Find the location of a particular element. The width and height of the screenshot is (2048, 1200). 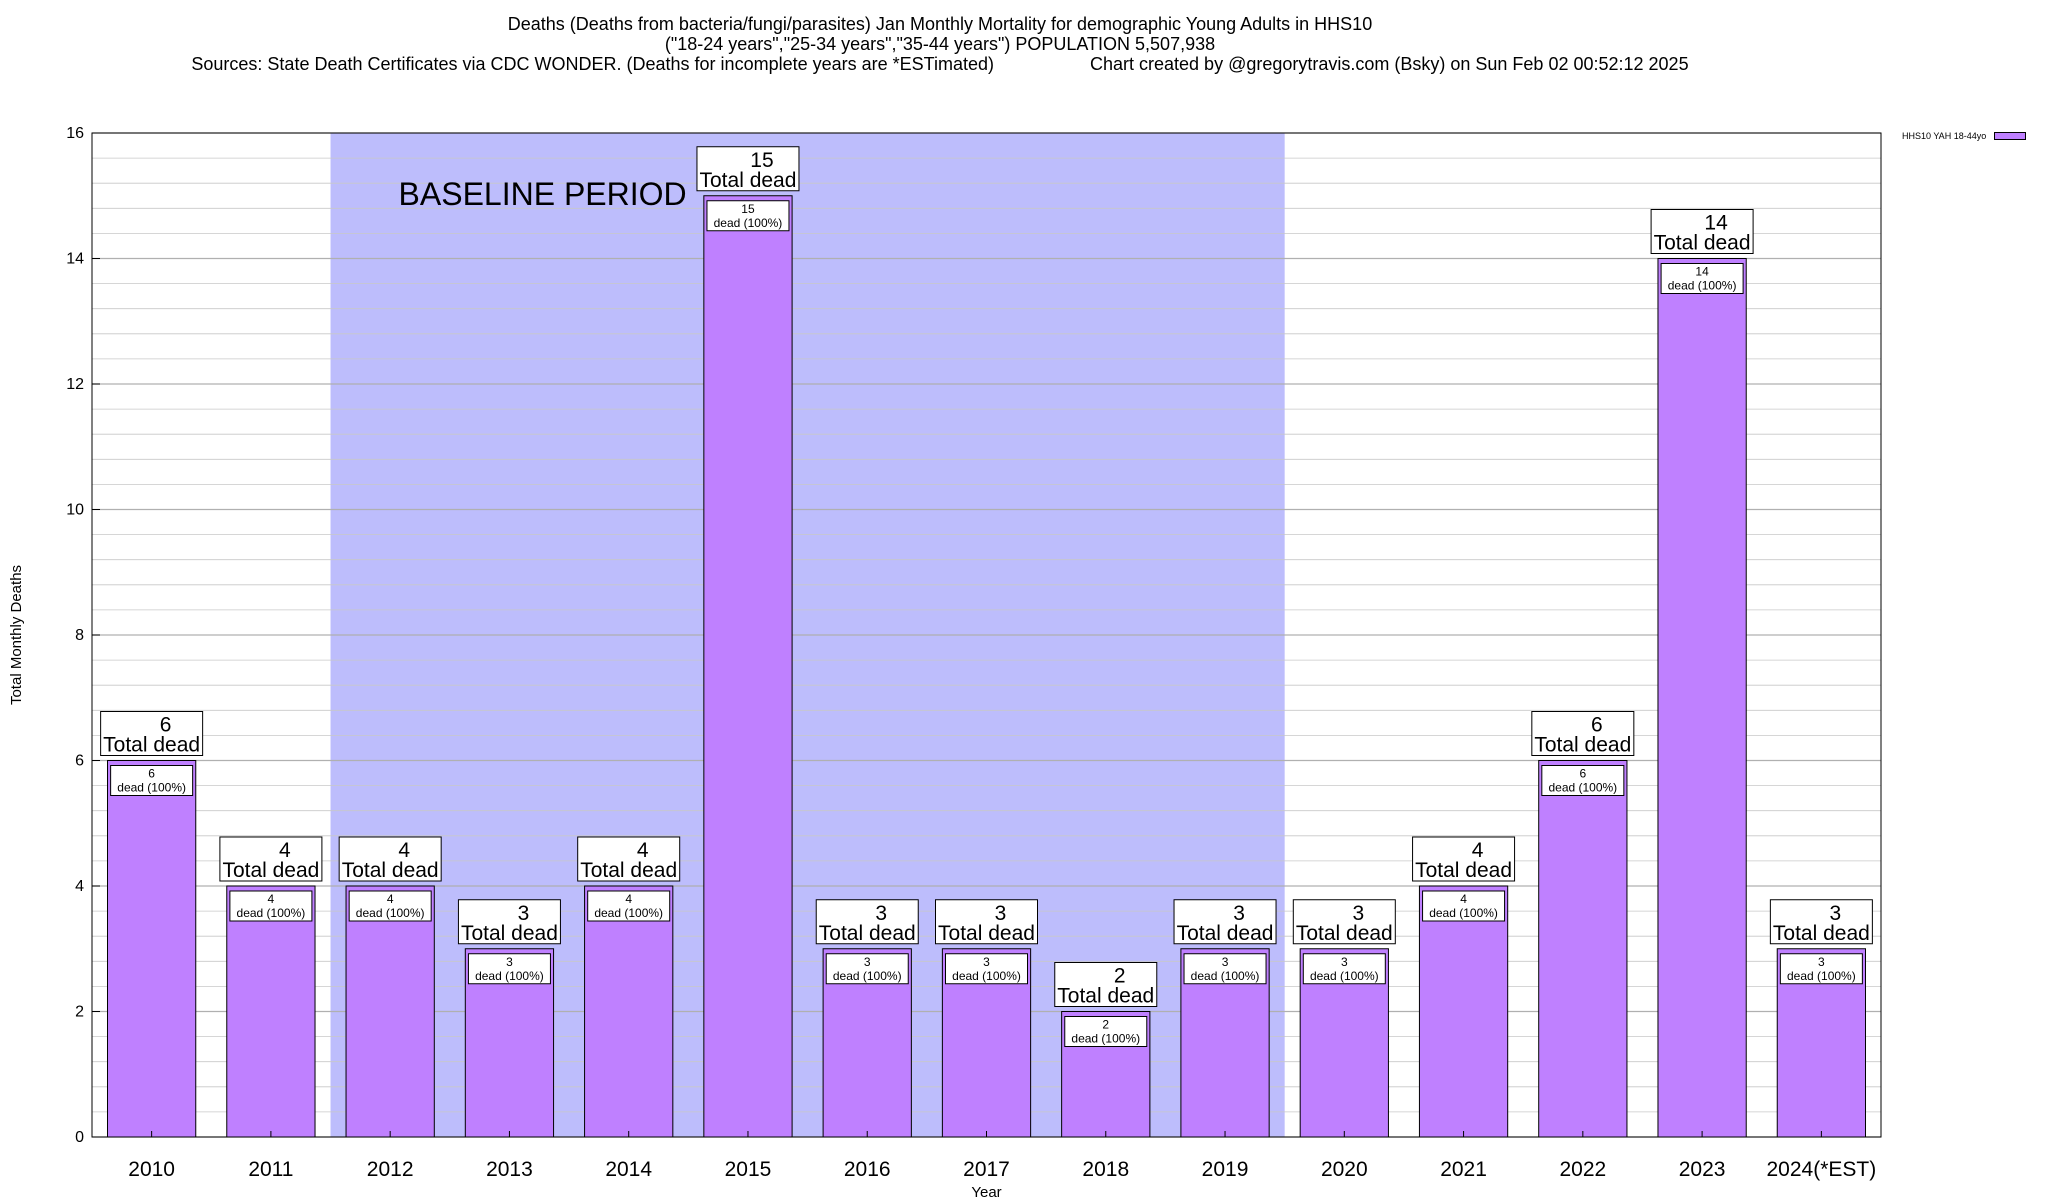

legend-label: HHS10 YAH 18-44yo is located at coordinates (1944, 136).